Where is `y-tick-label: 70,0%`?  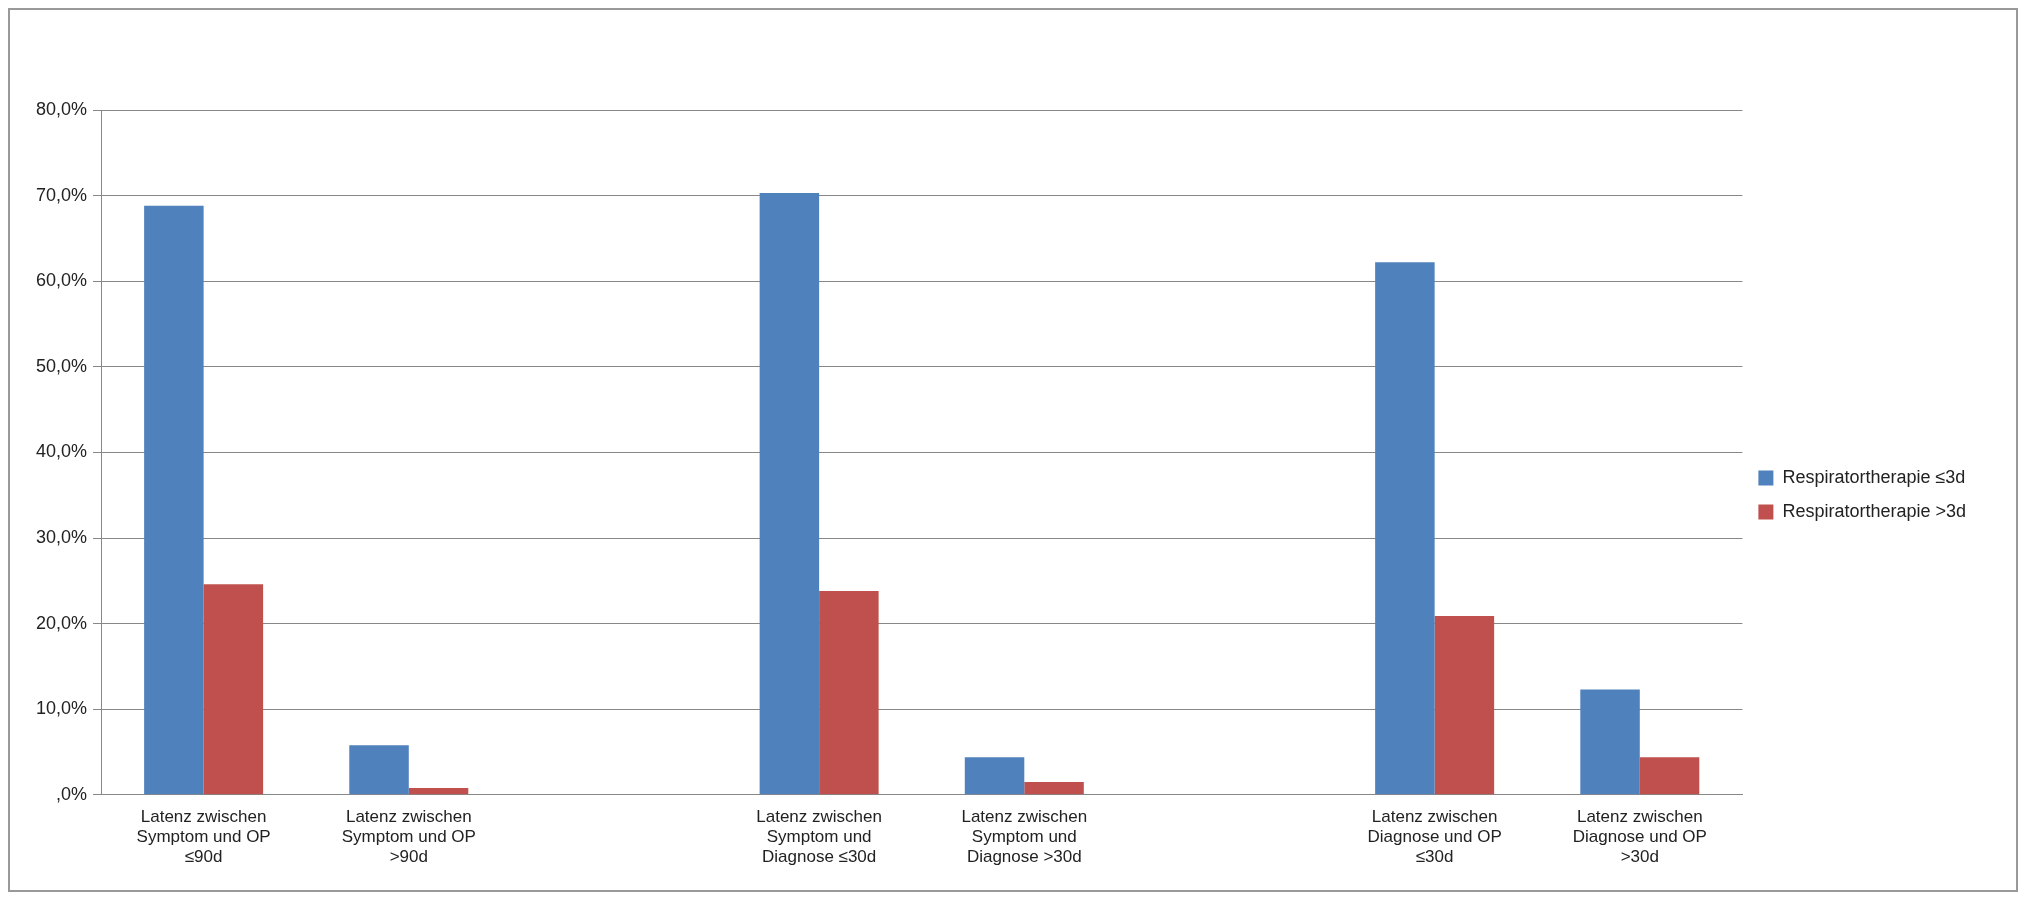 y-tick-label: 70,0% is located at coordinates (61, 194).